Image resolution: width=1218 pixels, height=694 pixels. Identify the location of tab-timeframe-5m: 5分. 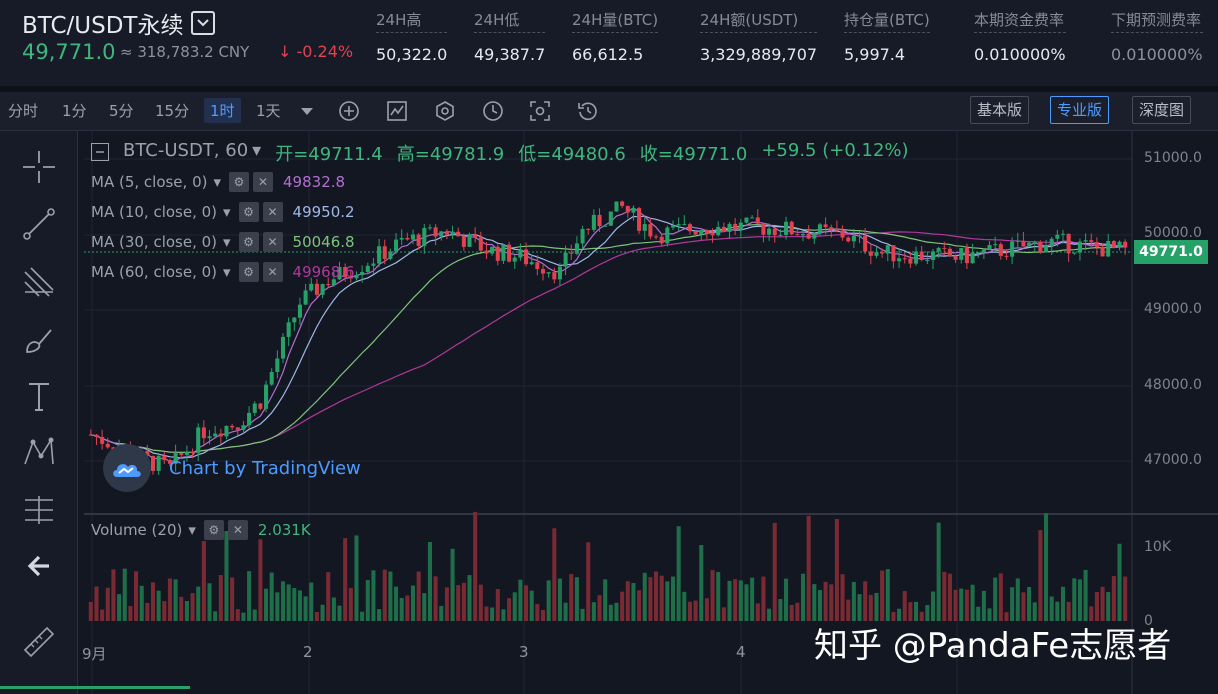
(121, 111).